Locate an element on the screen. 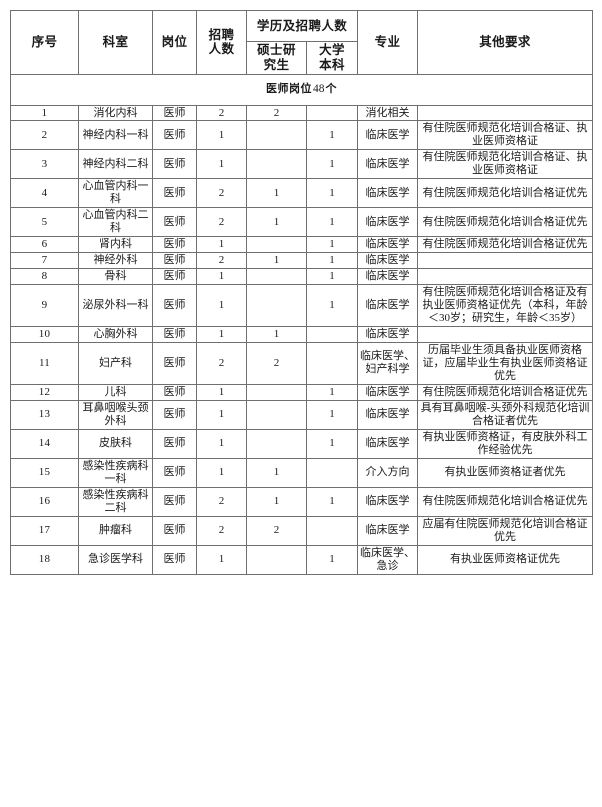  cell-dept: 心胸外科 is located at coordinates (115, 334).